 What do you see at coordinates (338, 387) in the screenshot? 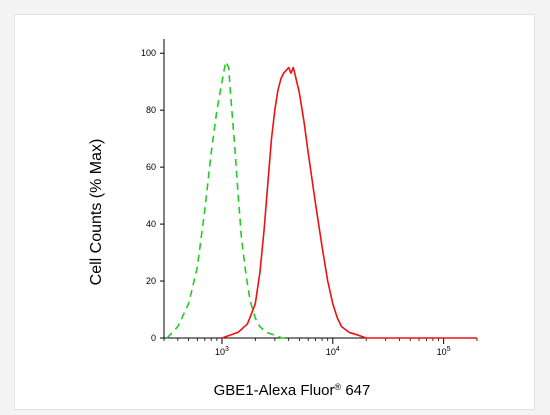
I see `registered-mark: ®` at bounding box center [338, 387].